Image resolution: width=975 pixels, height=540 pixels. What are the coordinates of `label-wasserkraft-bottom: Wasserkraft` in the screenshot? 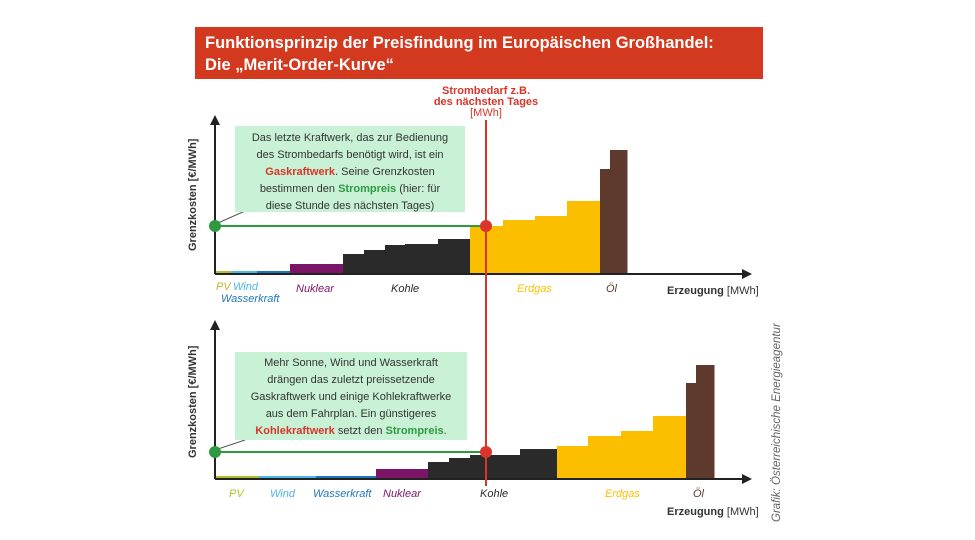 It's located at (342, 494).